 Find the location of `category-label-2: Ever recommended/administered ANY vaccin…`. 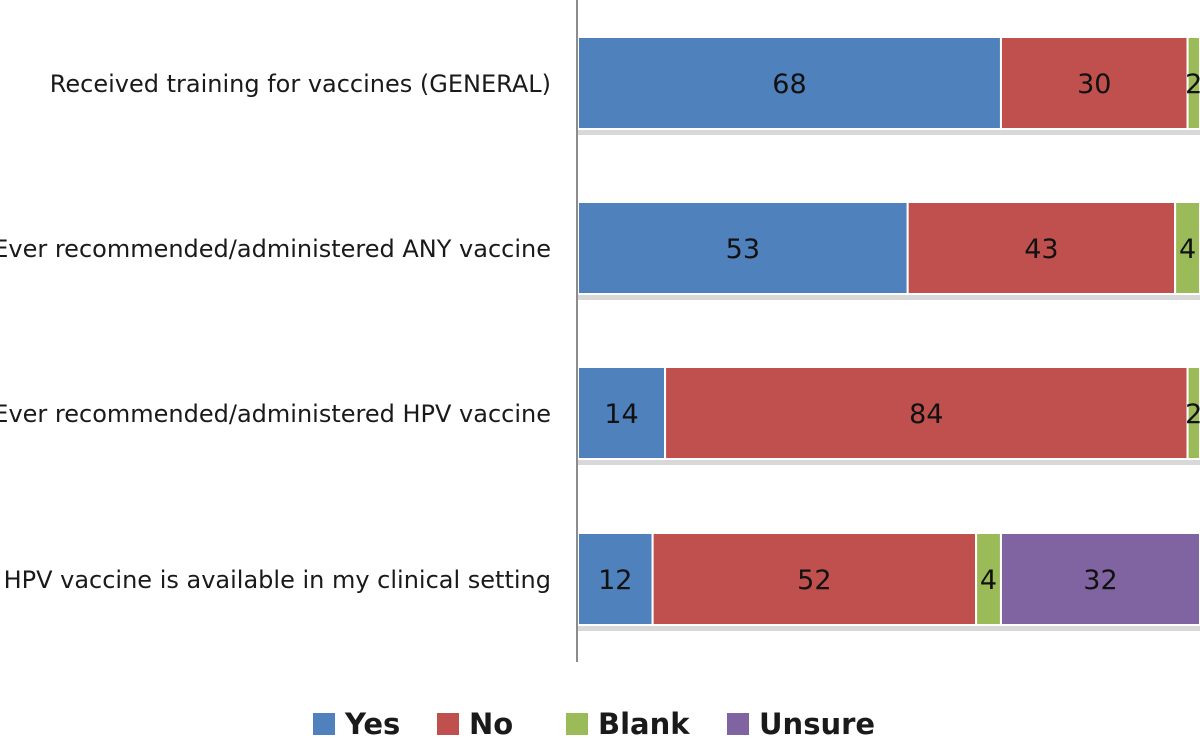

category-label-2: Ever recommended/administered ANY vaccin… is located at coordinates (275, 249).